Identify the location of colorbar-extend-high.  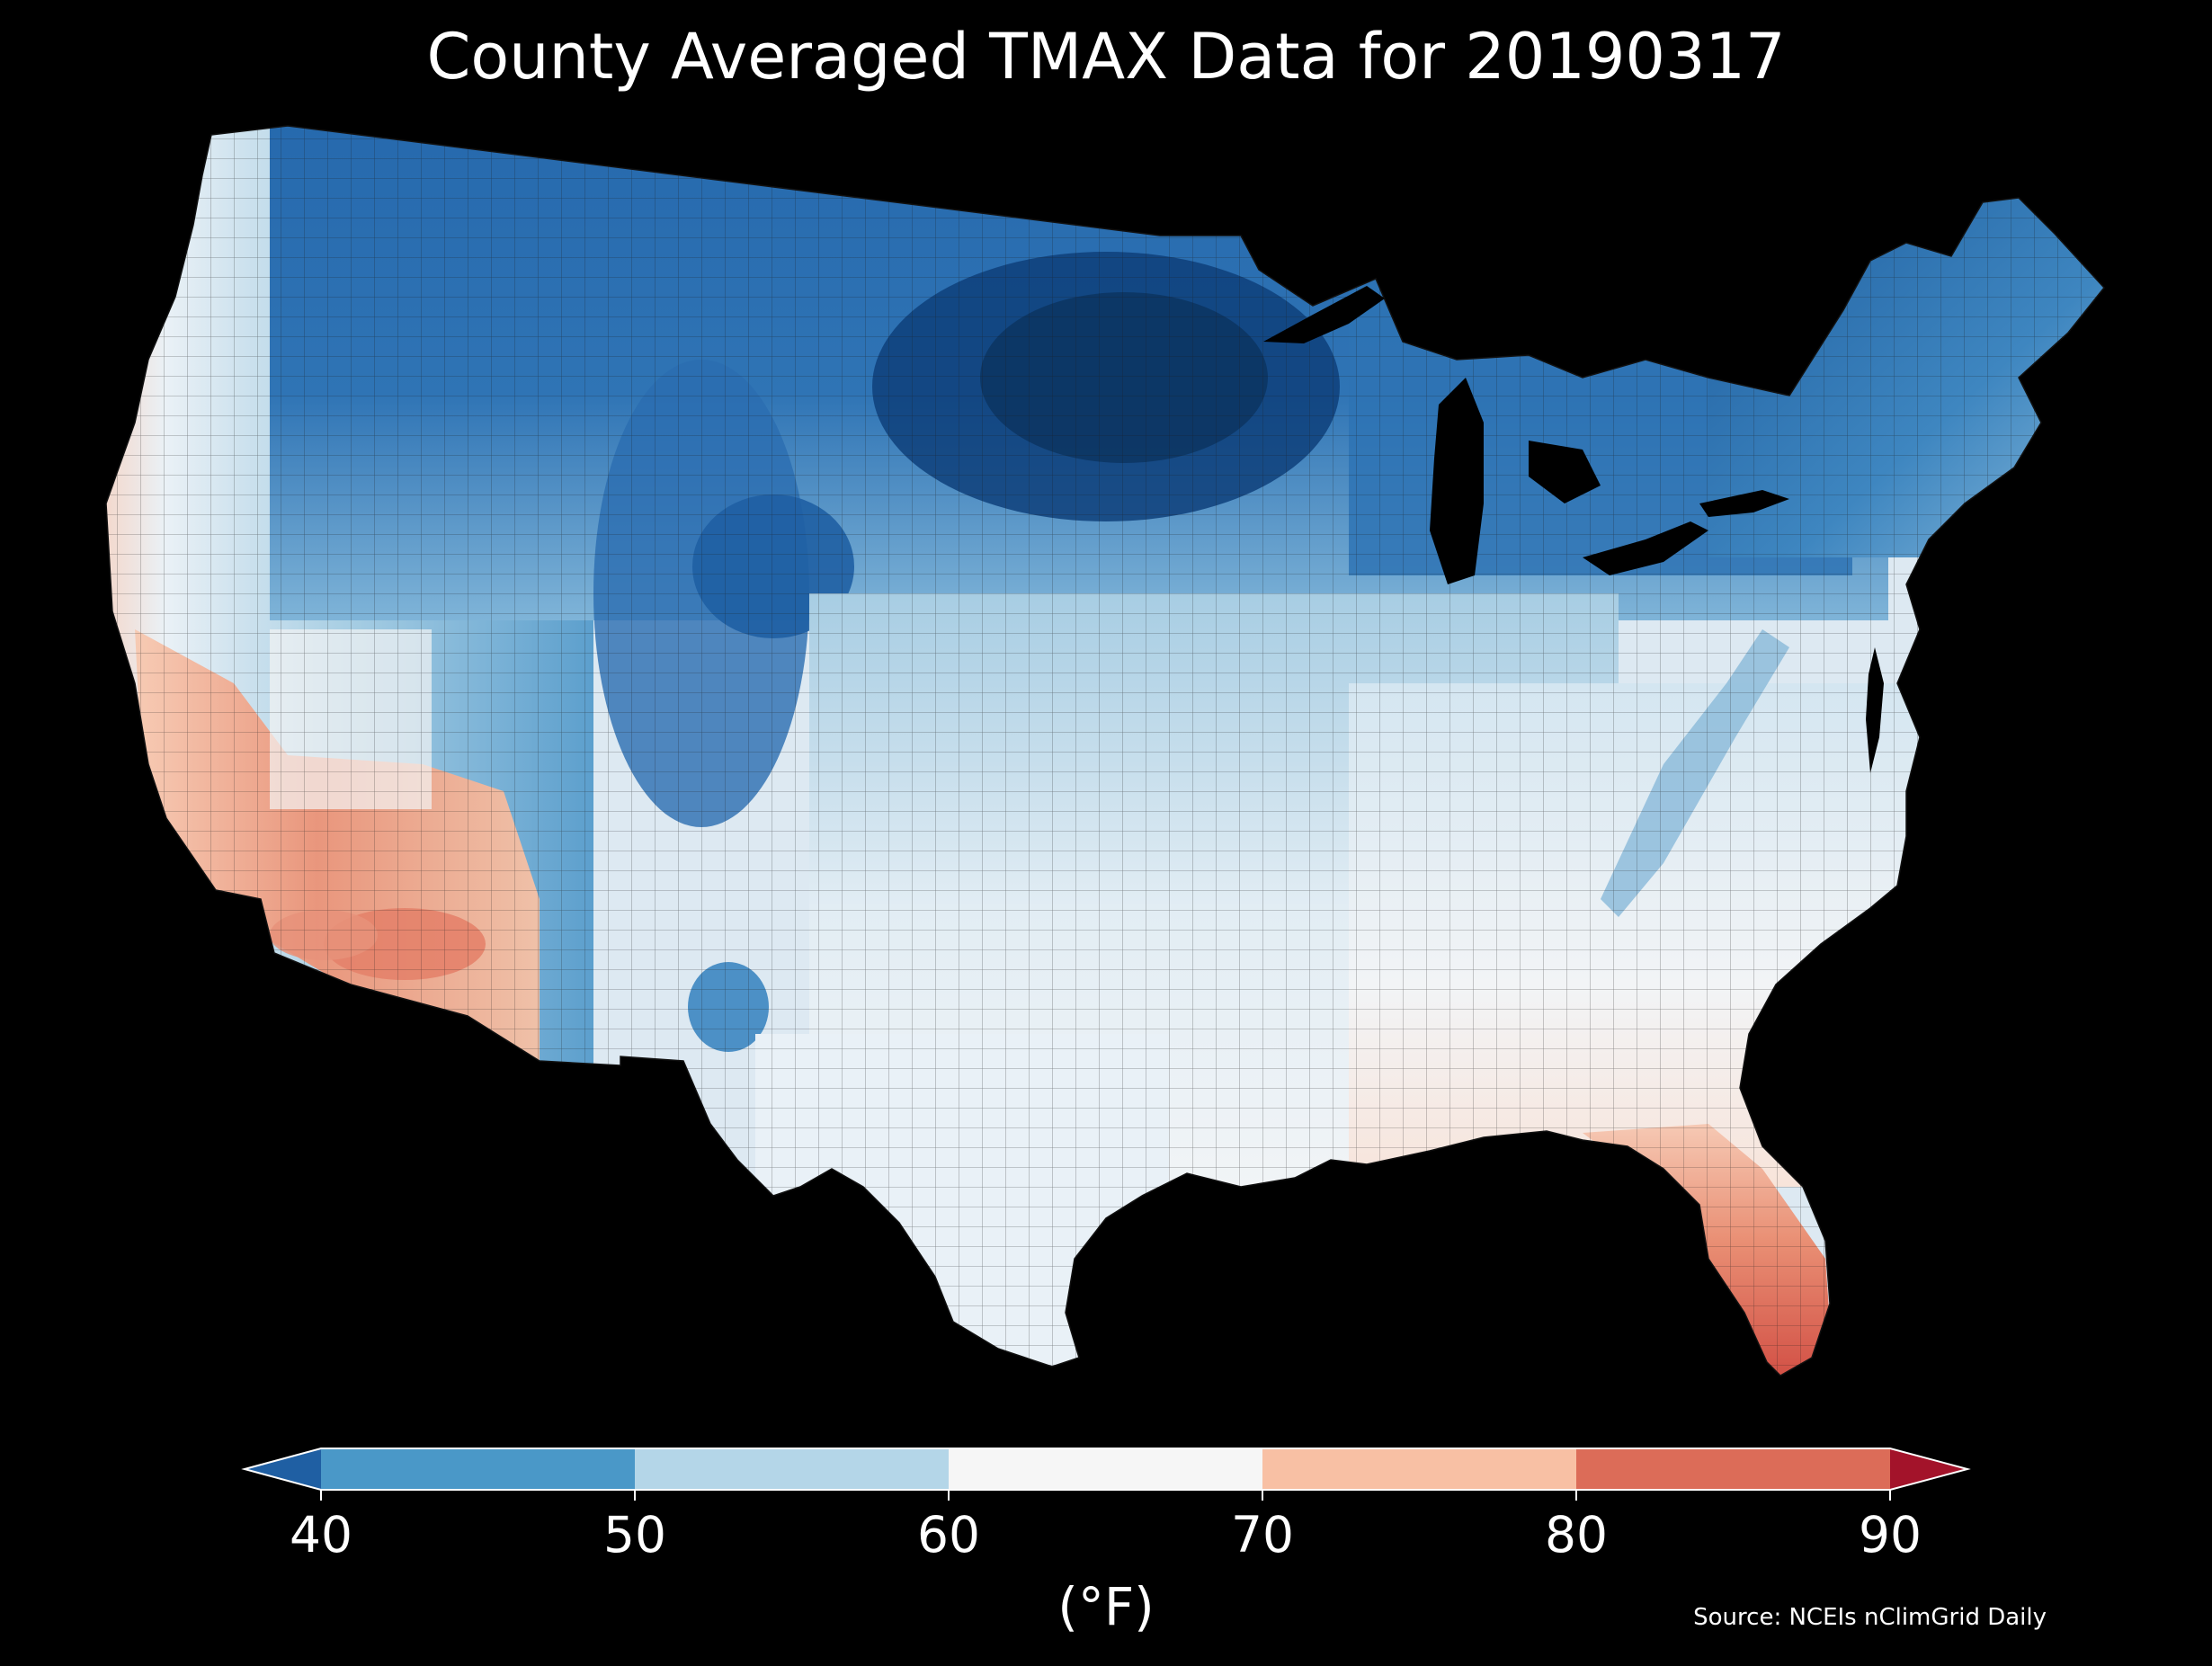
(1928, 1469).